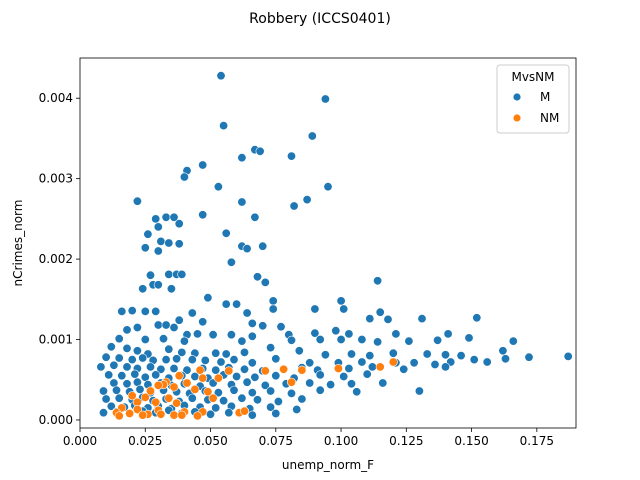 Image resolution: width=640 pixels, height=480 pixels. Describe the element at coordinates (532, 77) in the screenshot. I see `legend-title: MvsNM` at that location.